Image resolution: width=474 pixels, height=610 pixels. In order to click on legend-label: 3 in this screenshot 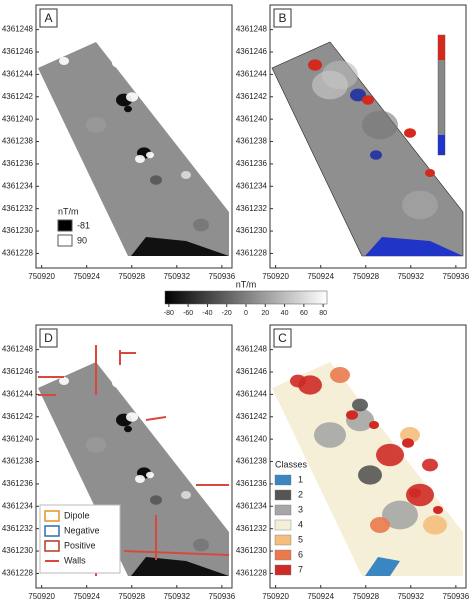, I will do `click(300, 509)`.